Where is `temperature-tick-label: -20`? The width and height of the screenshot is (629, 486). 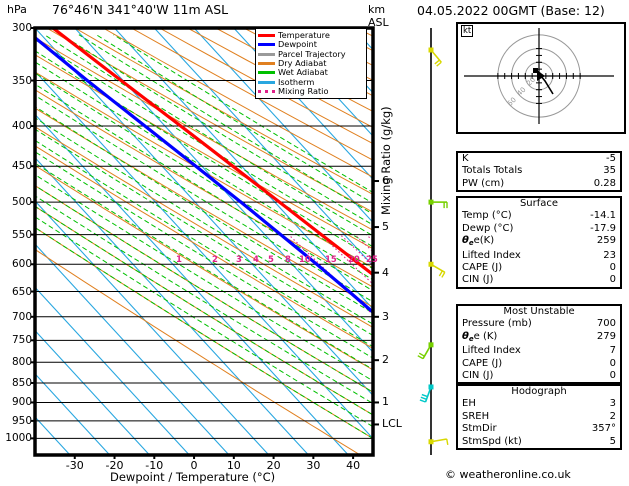 temperature-tick-label: -20 is located at coordinates (114, 465).